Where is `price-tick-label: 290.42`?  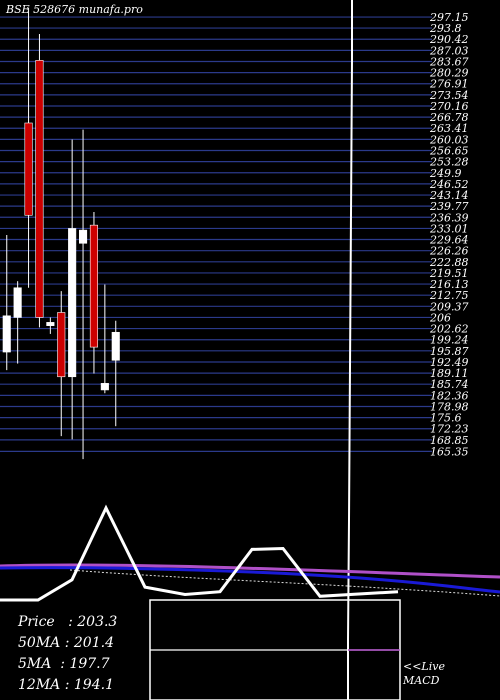
price-tick-label: 290.42 is located at coordinates (449, 39).